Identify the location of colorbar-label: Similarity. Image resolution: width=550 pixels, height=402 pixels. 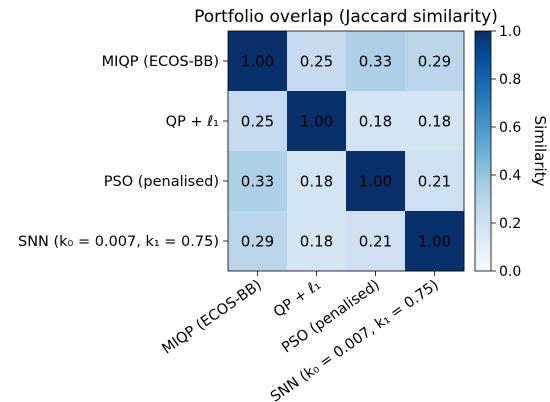
(540, 151).